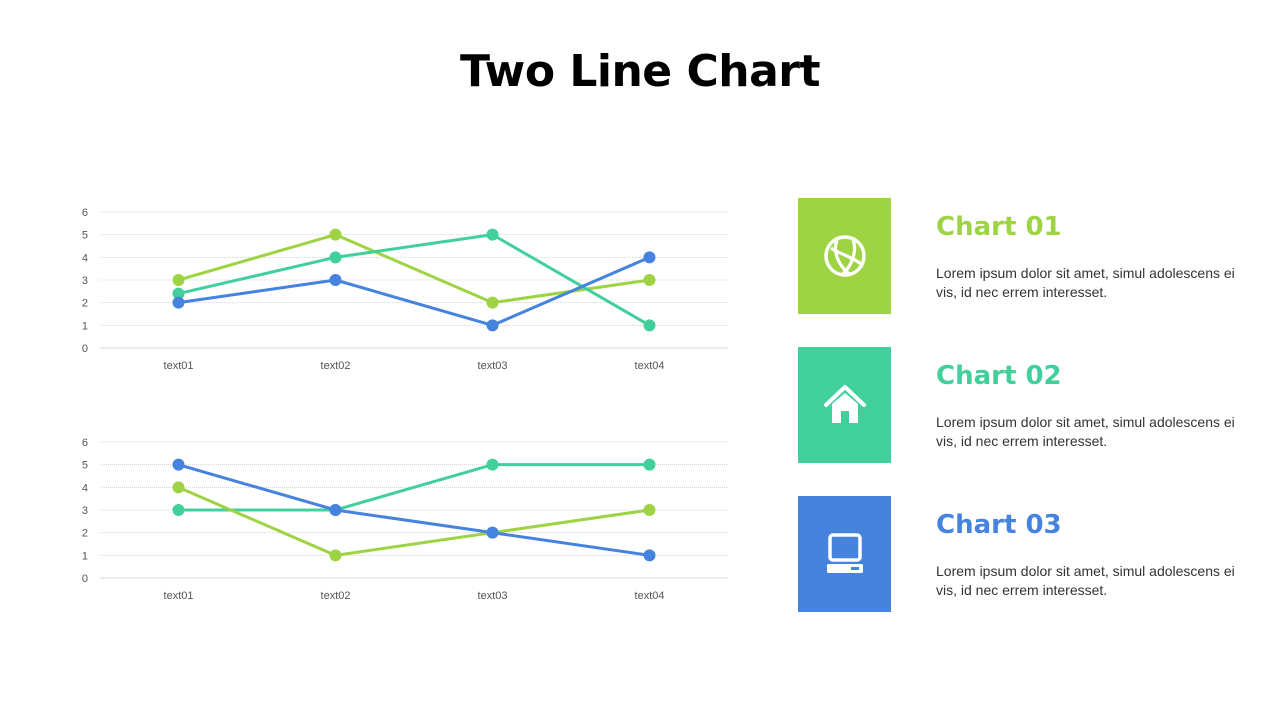 This screenshot has width=1280, height=720. I want to click on line-chart-top: 0 1 2 3 4 5 6 text01 text02 text03 text04, so click(405, 289).